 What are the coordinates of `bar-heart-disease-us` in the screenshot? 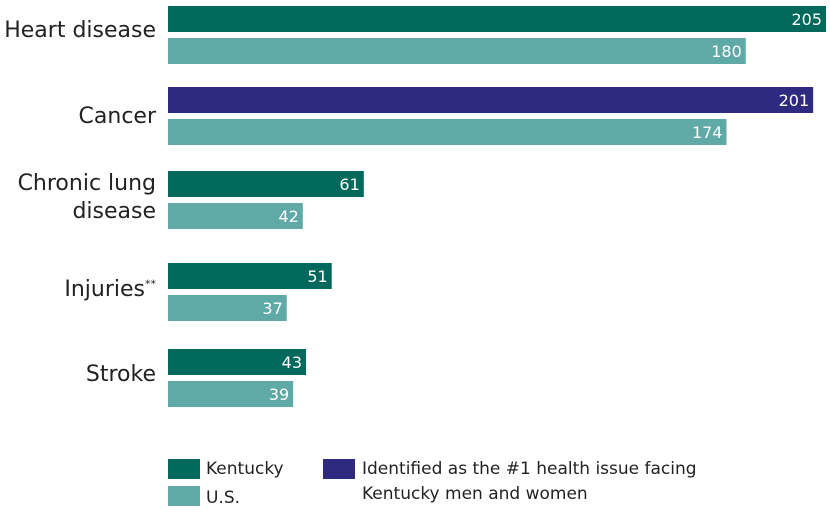 It's located at (457, 51).